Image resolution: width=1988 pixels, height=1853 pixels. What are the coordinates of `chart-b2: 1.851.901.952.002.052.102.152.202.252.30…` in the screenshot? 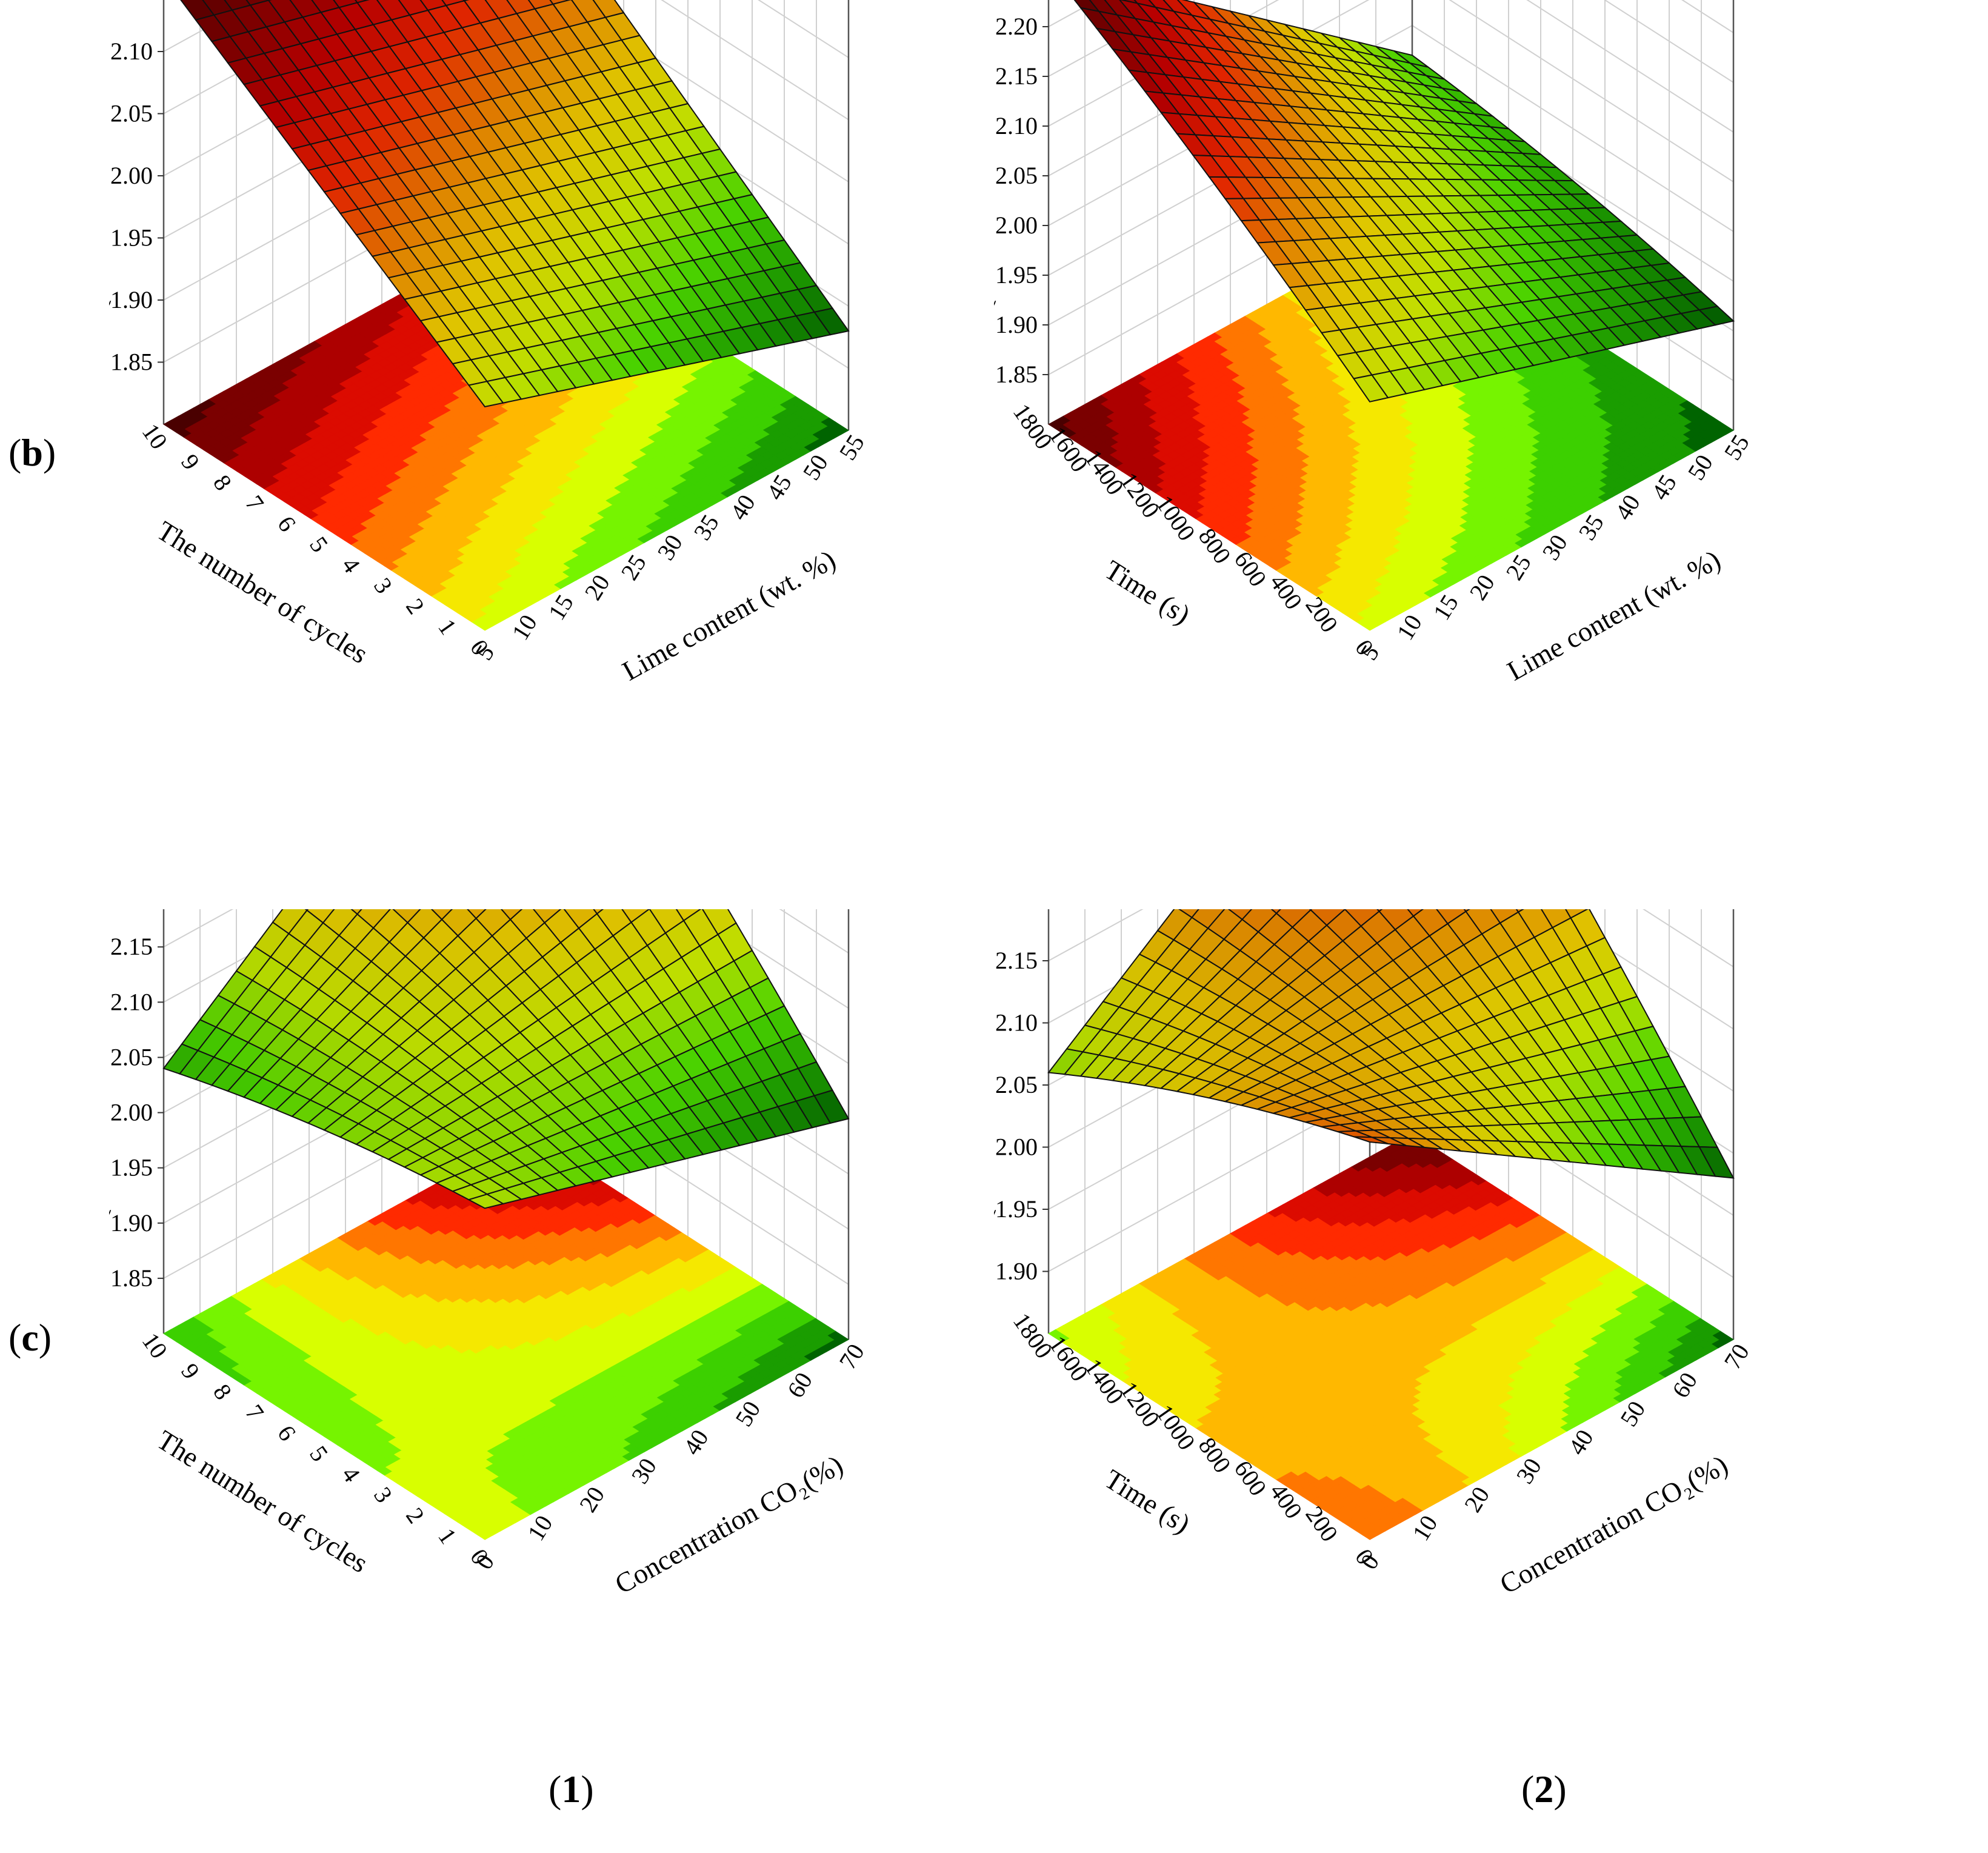 It's located at (1374, 343).